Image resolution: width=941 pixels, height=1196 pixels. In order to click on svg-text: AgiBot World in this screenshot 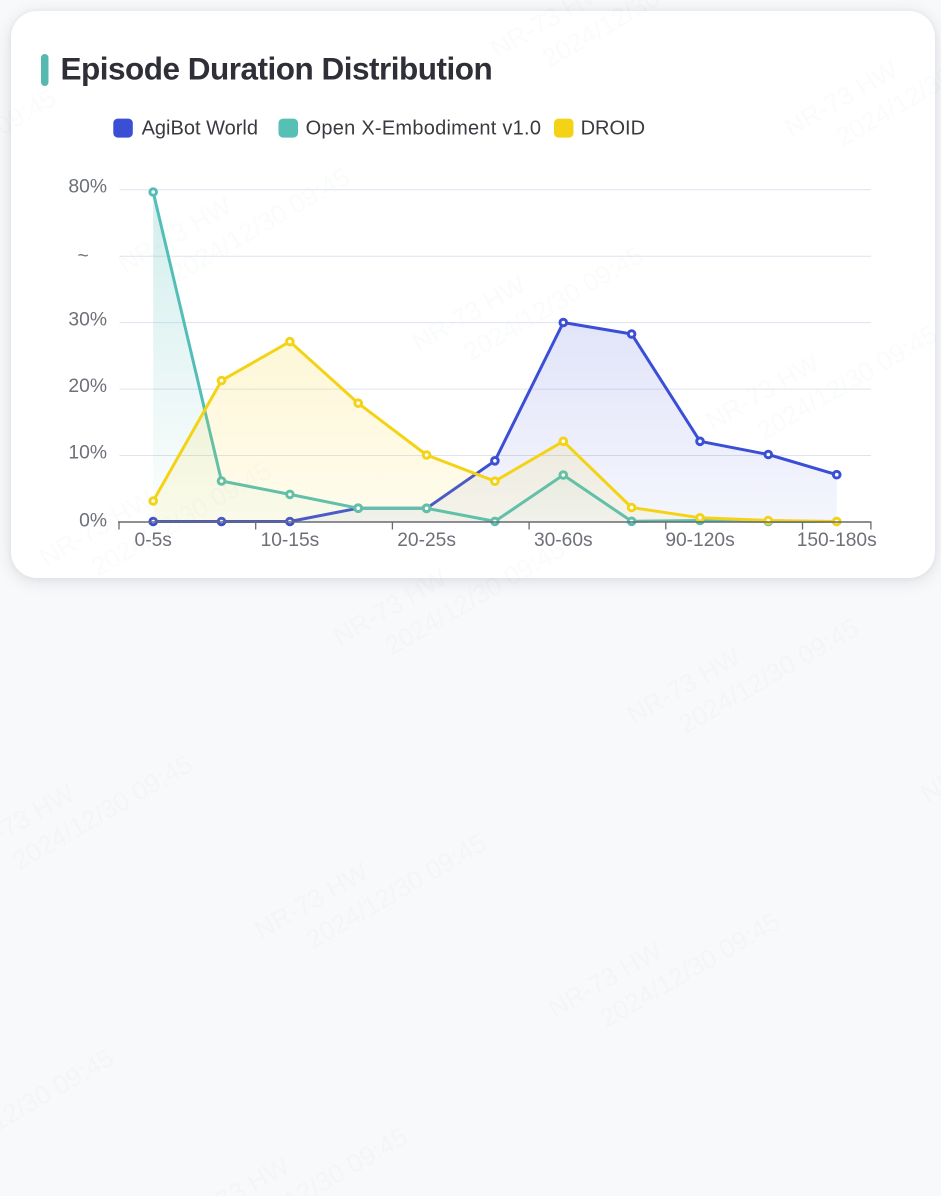, I will do `click(200, 129)`.